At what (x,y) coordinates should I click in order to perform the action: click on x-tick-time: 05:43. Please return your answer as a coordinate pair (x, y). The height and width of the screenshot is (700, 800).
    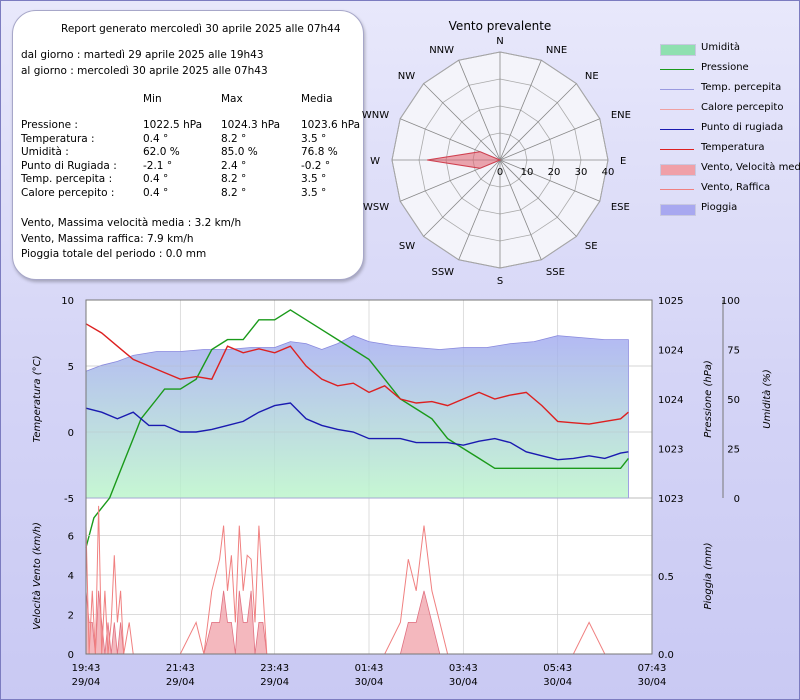
    Looking at the image, I should click on (557, 668).